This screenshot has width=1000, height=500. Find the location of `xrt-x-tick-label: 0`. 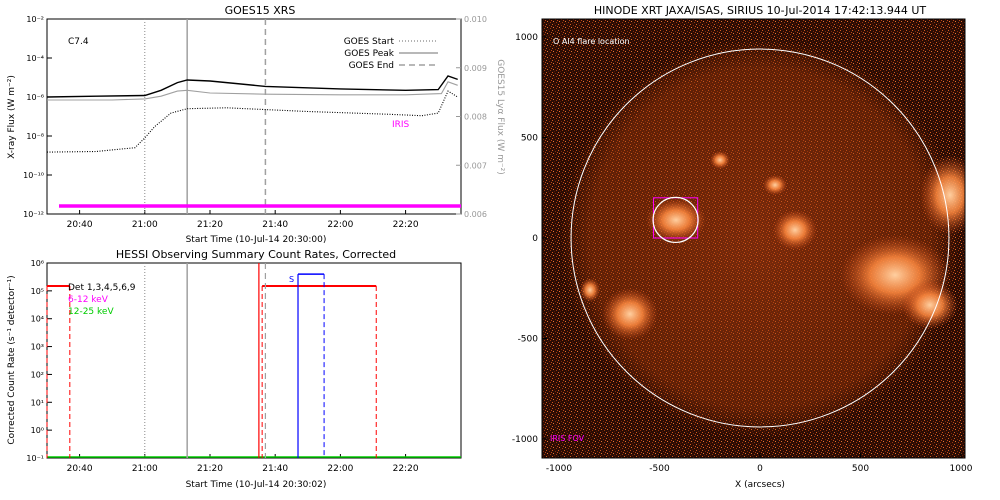

xrt-x-tick-label: 0 is located at coordinates (760, 469).